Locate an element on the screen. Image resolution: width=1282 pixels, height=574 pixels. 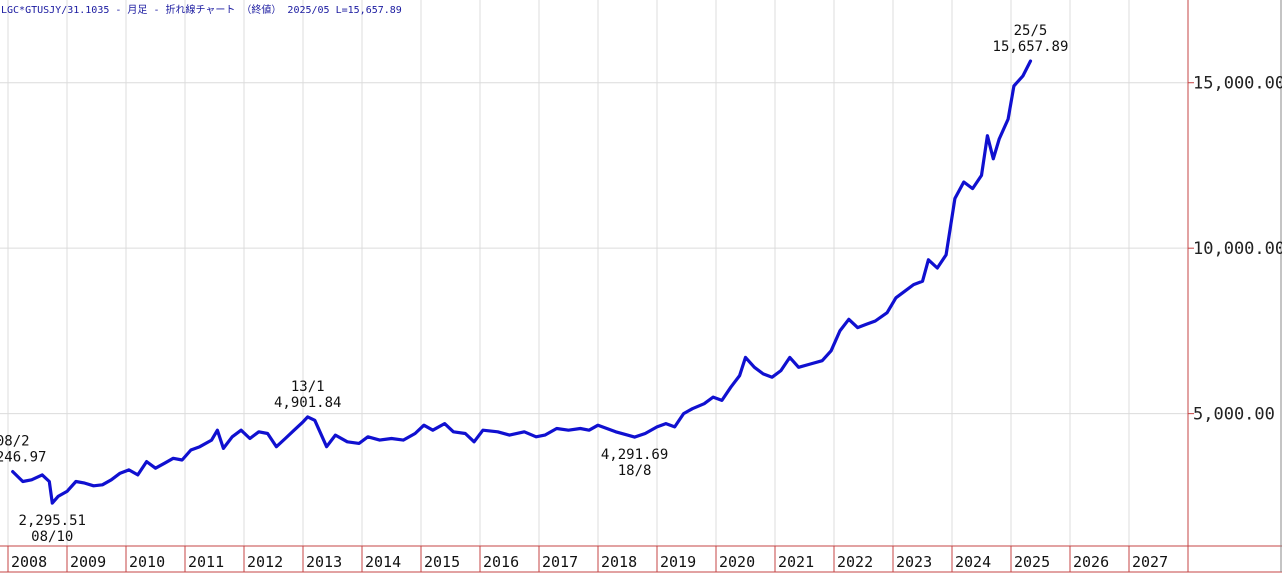
x-tick-label: 2024 is located at coordinates (973, 562).